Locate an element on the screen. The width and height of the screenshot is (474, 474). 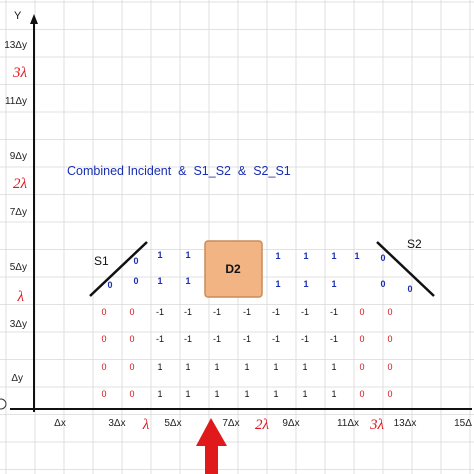
y-tick-dy: Δy is located at coordinates (17, 378).